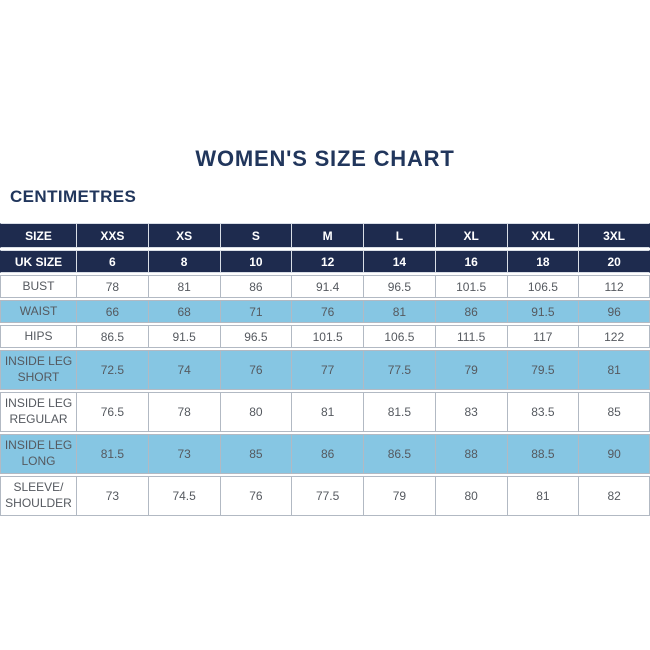 The width and height of the screenshot is (650, 650). I want to click on row-inside-leg-short: INSIDE LEG SHORT 72.5 74 76 77 77.5 79 79.5 81, so click(325, 370).